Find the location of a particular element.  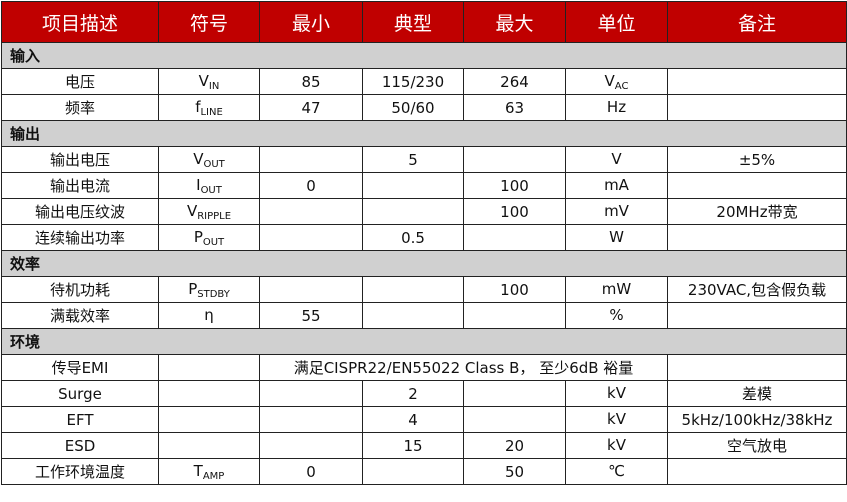

table-row: 待机功耗 PSTDBY 100 mW 230VAC,包含假负载 is located at coordinates (424, 289).